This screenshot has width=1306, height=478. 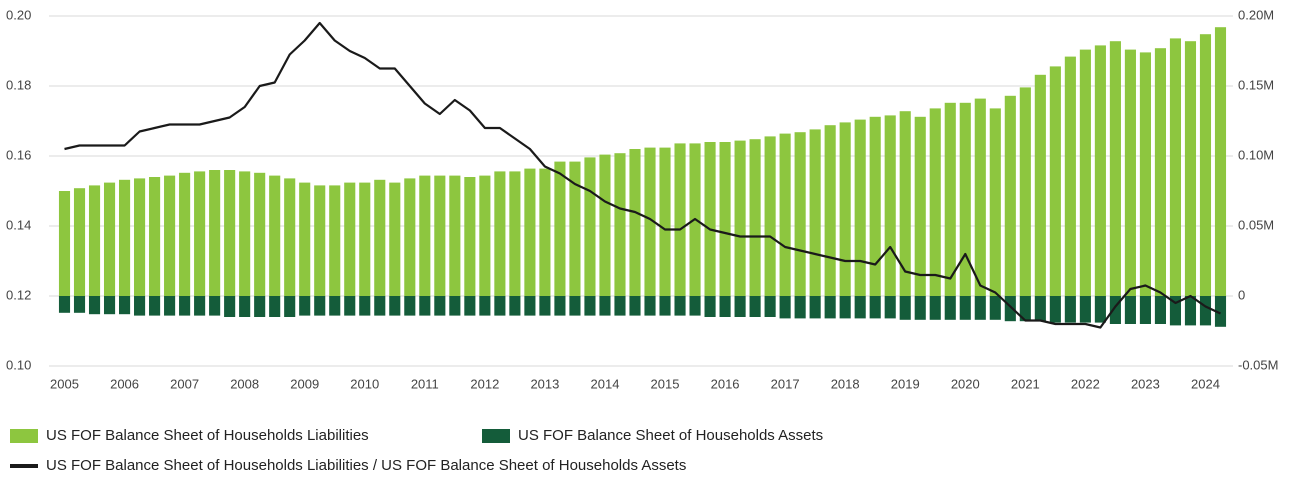 What do you see at coordinates (64, 383) in the screenshot?
I see `x-tick-label: 2005` at bounding box center [64, 383].